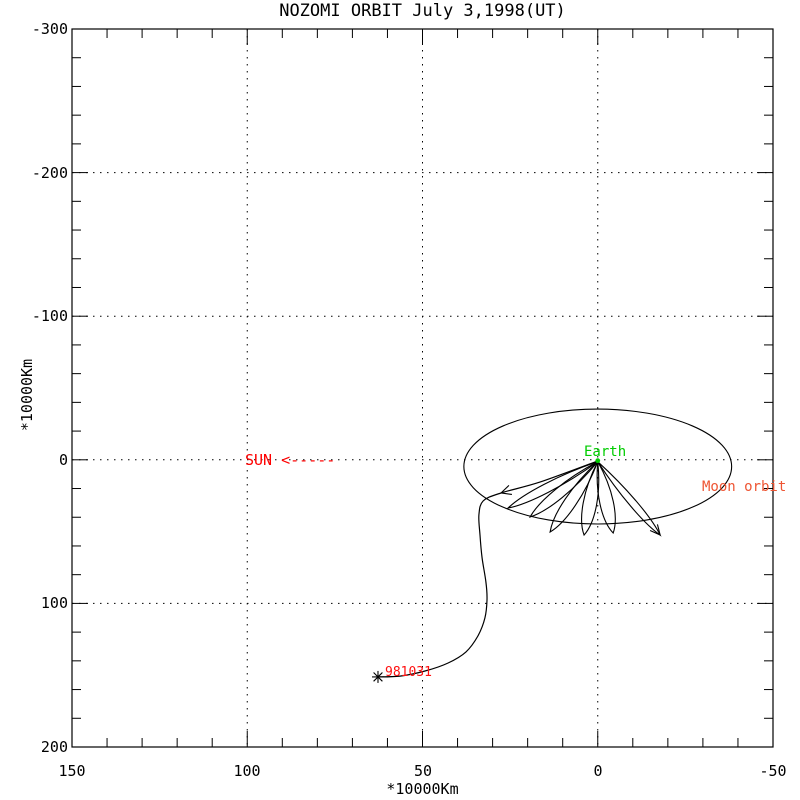 The height and width of the screenshot is (800, 800). I want to click on x-tick-label: 0, so click(598, 771).